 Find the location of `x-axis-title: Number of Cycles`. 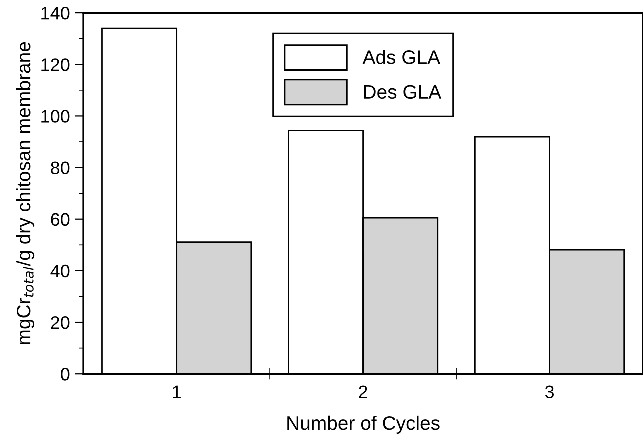

x-axis-title: Number of Cycles is located at coordinates (364, 425).